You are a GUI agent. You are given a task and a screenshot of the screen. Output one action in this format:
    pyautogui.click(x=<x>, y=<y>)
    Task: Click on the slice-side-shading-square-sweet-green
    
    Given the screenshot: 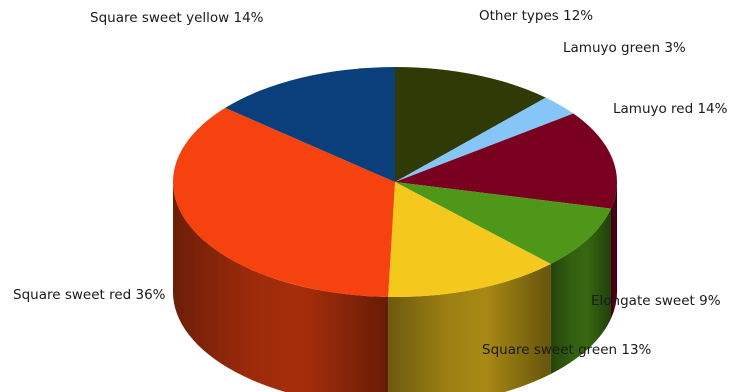 What is the action you would take?
    pyautogui.click(x=469, y=327)
    